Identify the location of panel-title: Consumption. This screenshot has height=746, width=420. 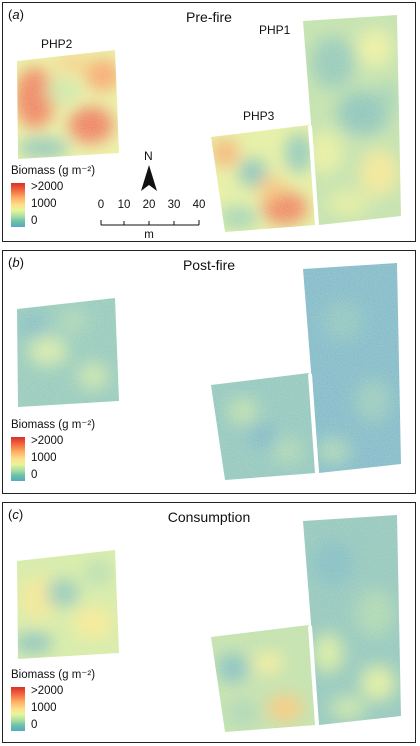
(209, 517).